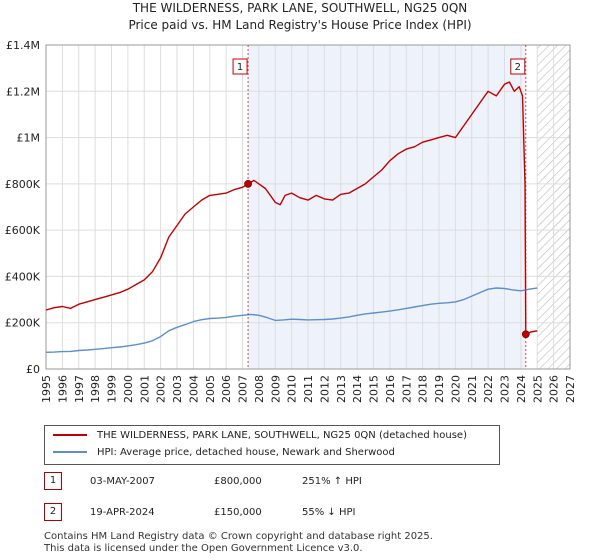 This screenshot has height=560, width=600. Describe the element at coordinates (423, 389) in the screenshot. I see `x-tick-label: 2018` at that location.